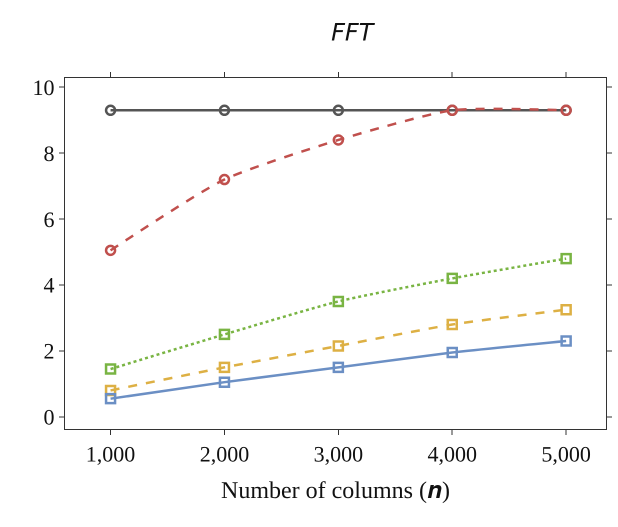  What do you see at coordinates (452, 454) in the screenshot?
I see `x-tick-label: 4,000` at bounding box center [452, 454].